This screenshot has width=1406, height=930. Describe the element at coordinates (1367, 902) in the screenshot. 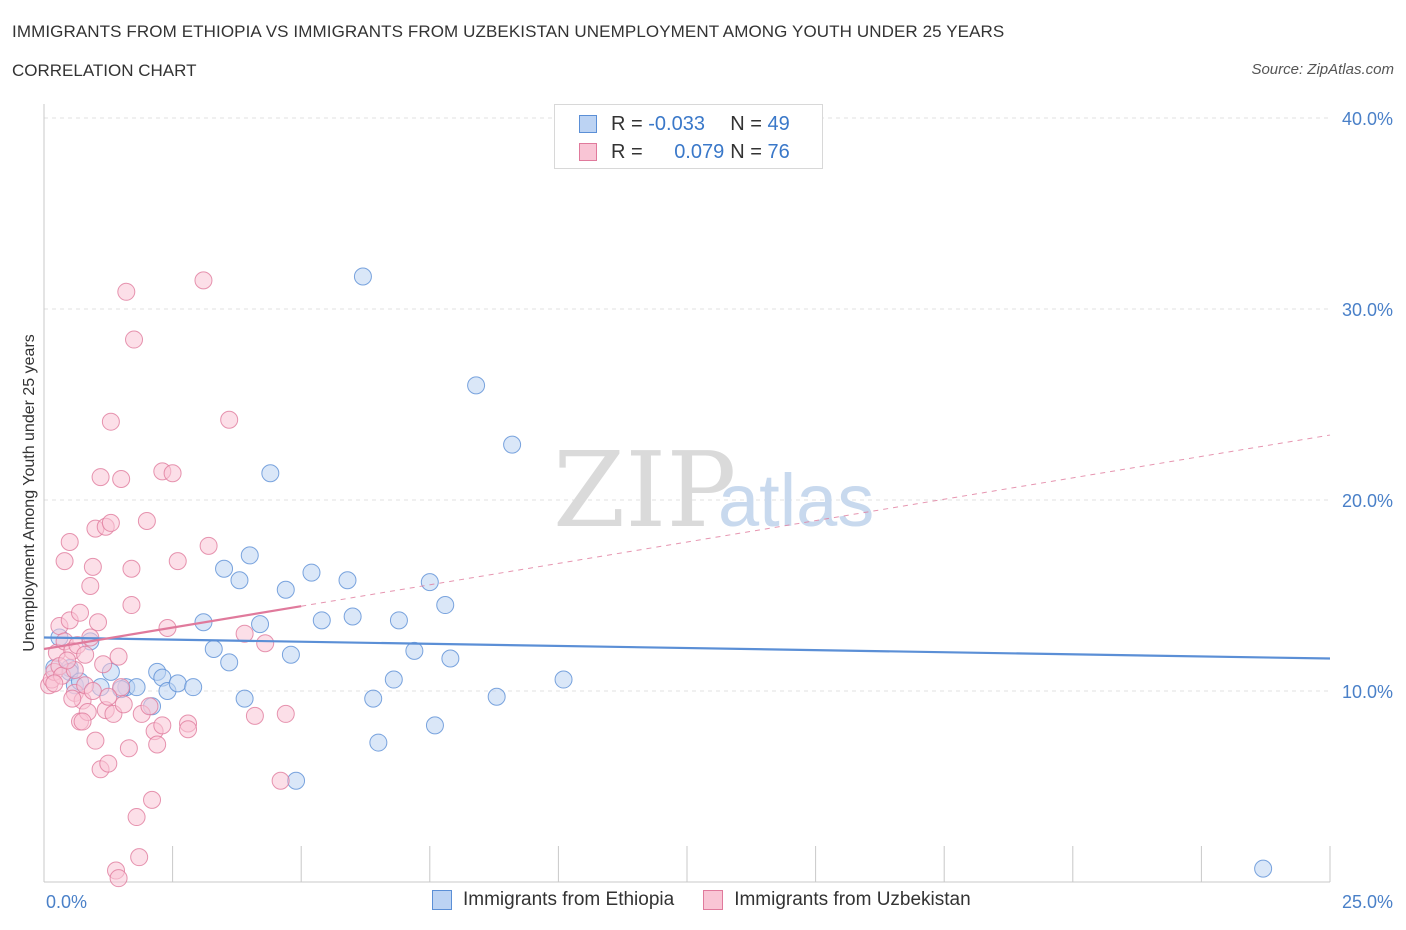

I see `x-tick-label-right: 25.0%` at that location.